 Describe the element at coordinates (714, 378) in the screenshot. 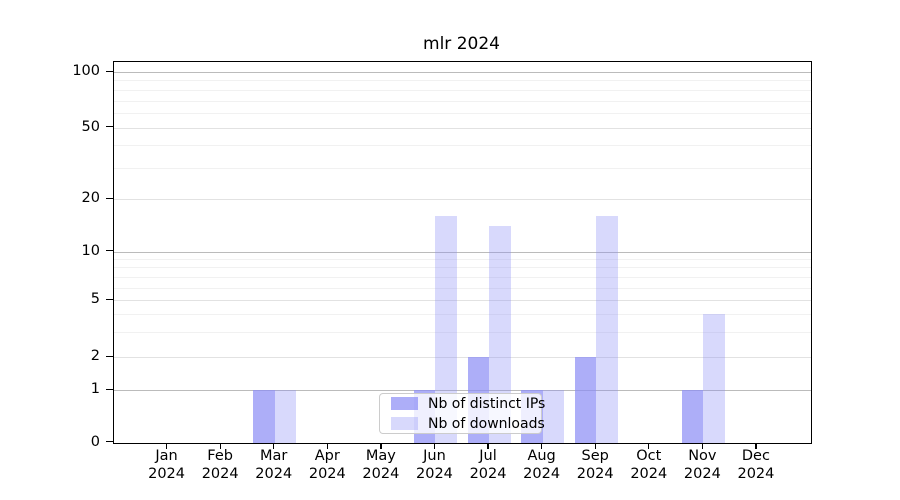

I see `bar-downloads-nov` at that location.